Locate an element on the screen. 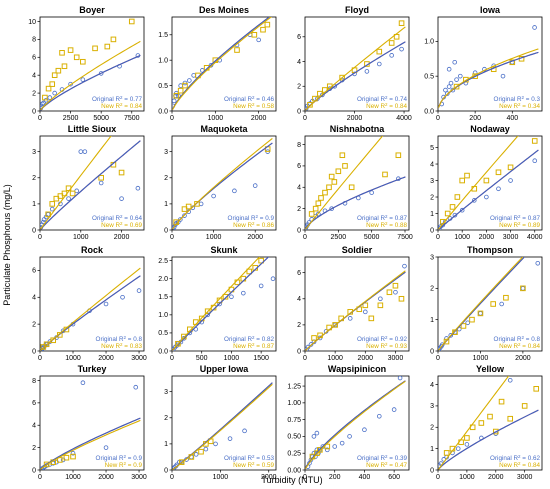  r2-original-label: Original R2 = 0.74 is located at coordinates (382, 99).